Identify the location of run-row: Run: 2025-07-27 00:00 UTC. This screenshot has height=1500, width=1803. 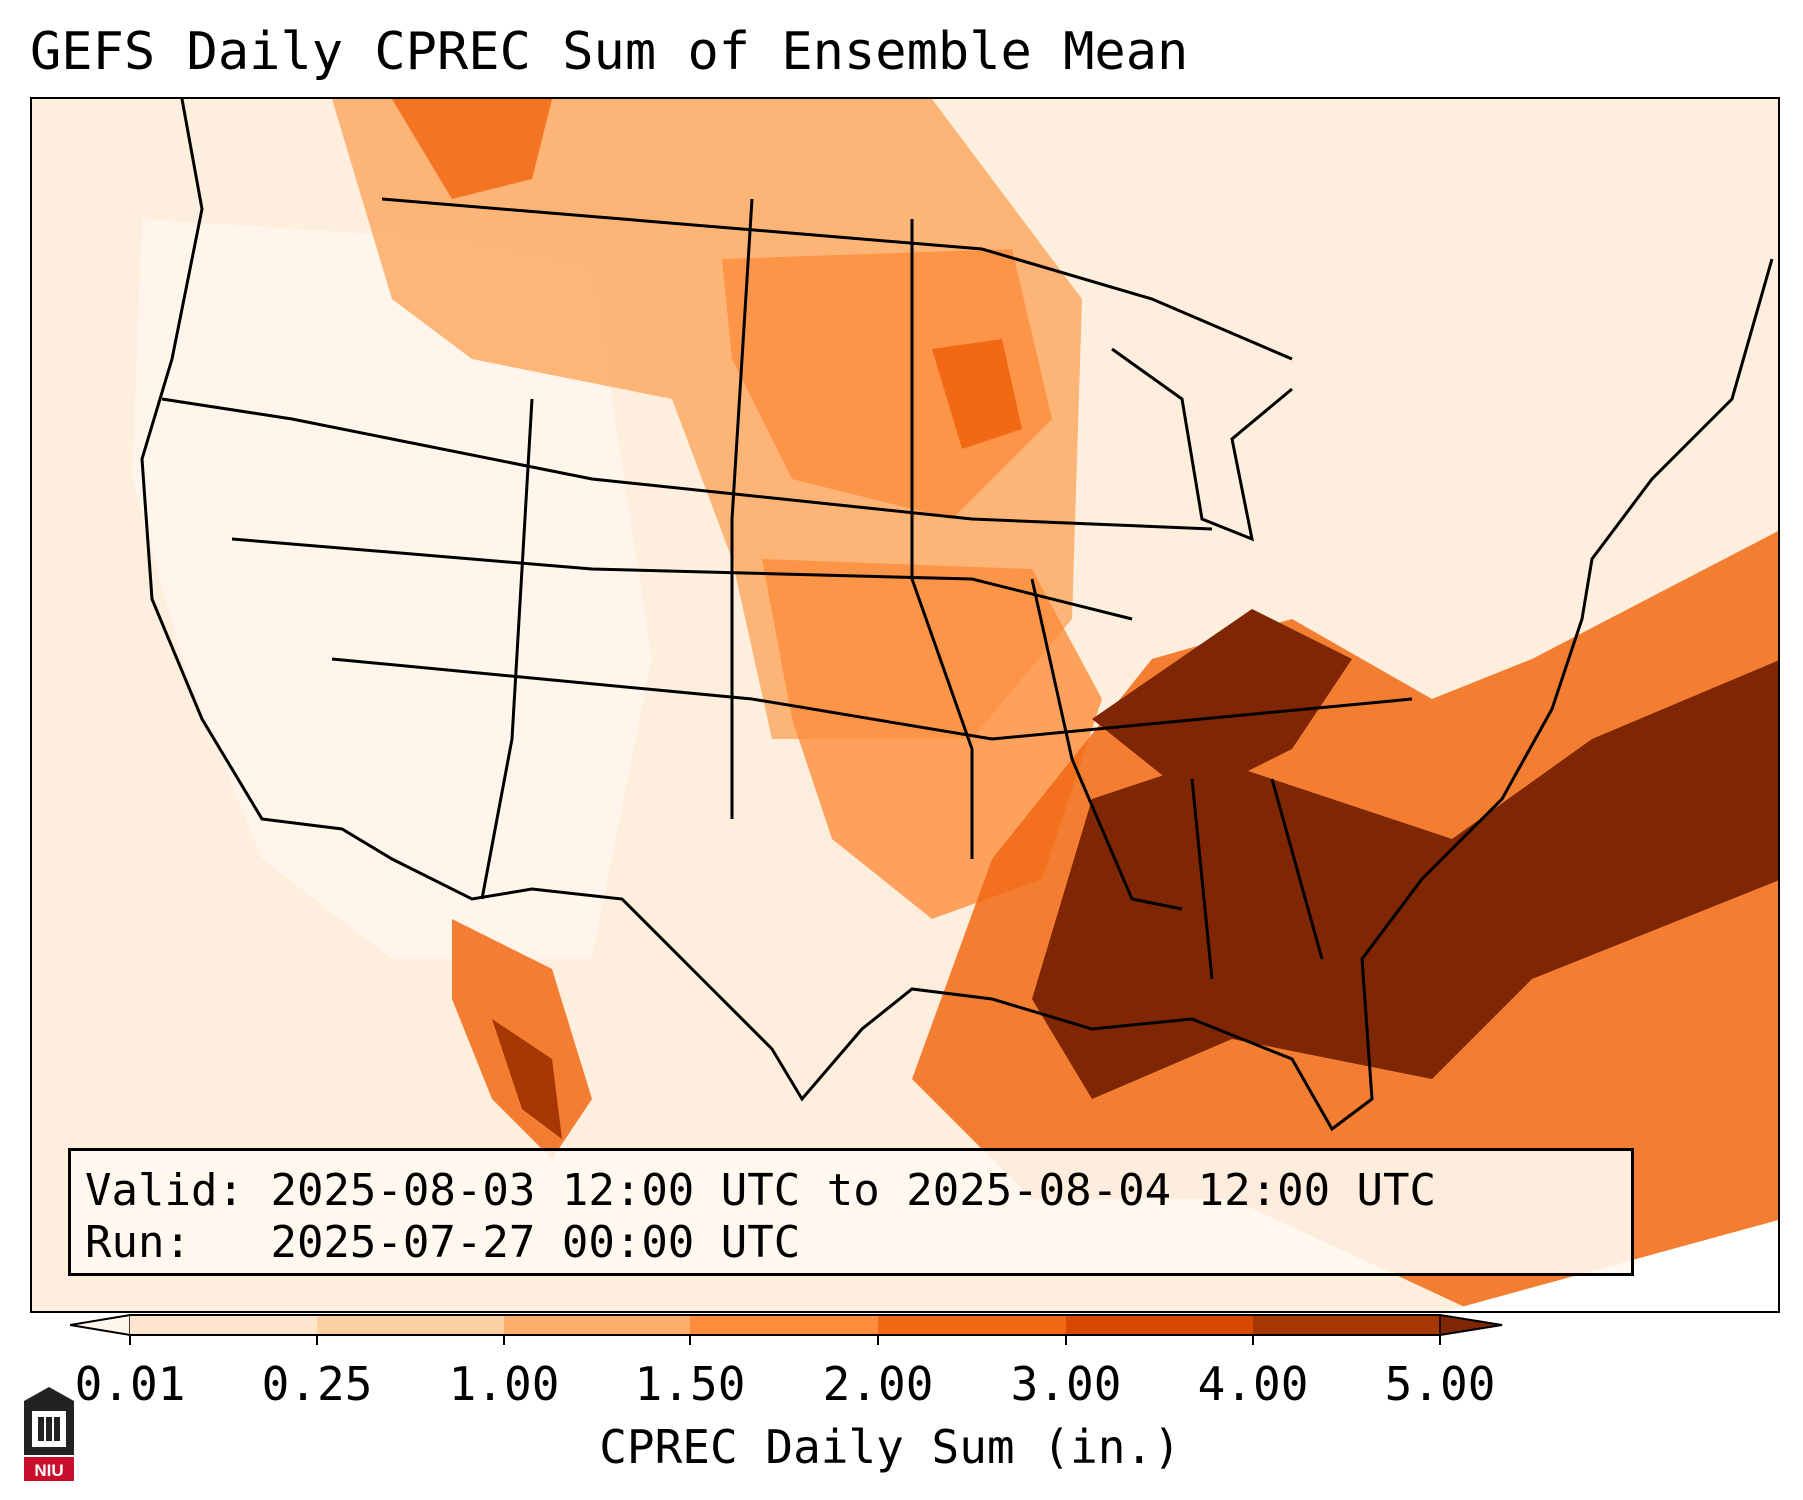
(851, 1243).